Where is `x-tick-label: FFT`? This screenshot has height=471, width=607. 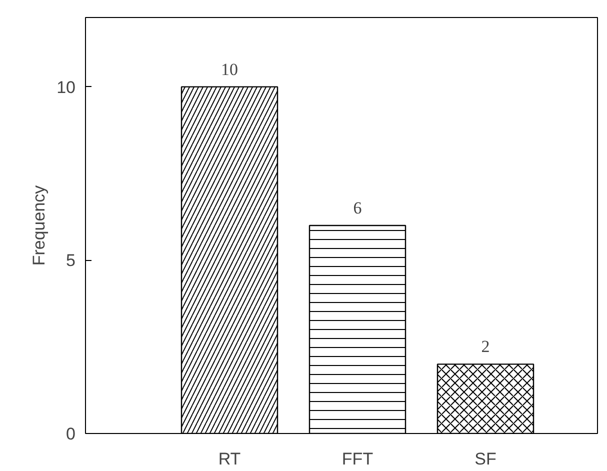 x-tick-label: FFT is located at coordinates (358, 459).